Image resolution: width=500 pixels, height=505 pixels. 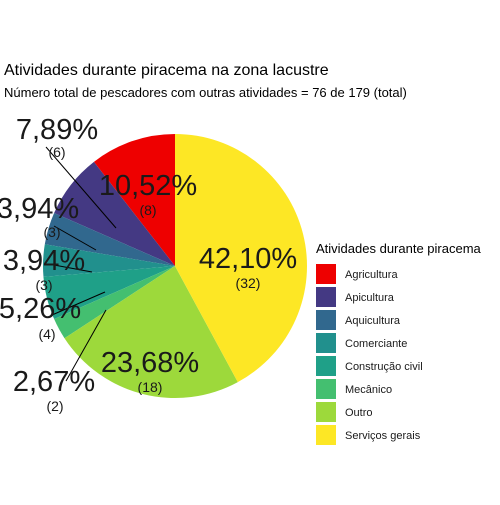 What do you see at coordinates (399, 248) in the screenshot?
I see `legend-title: Atividades durante piracema` at bounding box center [399, 248].